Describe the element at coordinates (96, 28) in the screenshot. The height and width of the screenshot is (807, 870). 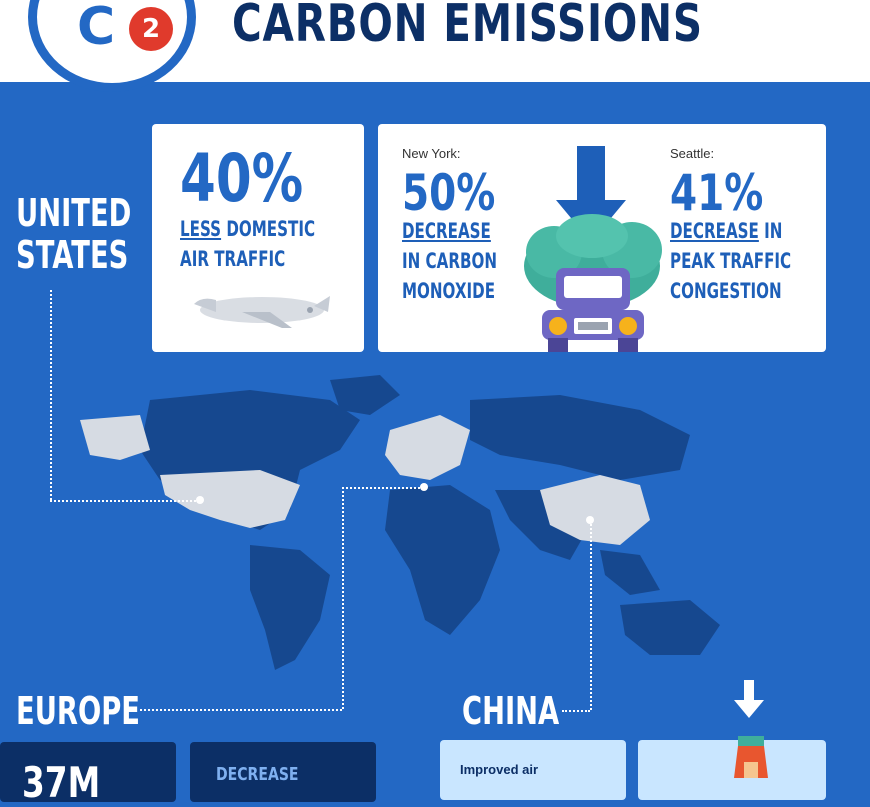
I see `logo-letter: C` at that location.